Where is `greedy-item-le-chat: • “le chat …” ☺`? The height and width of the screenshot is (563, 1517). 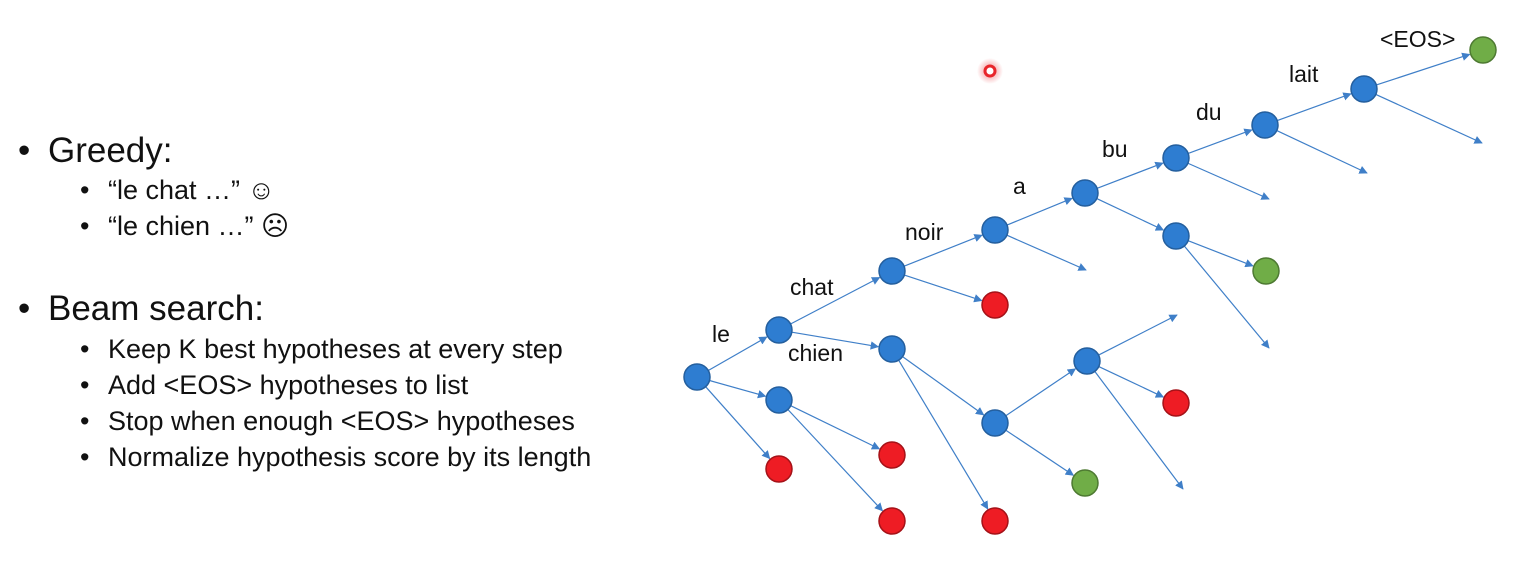 greedy-item-le-chat: • “le chat …” ☺ is located at coordinates (178, 190).